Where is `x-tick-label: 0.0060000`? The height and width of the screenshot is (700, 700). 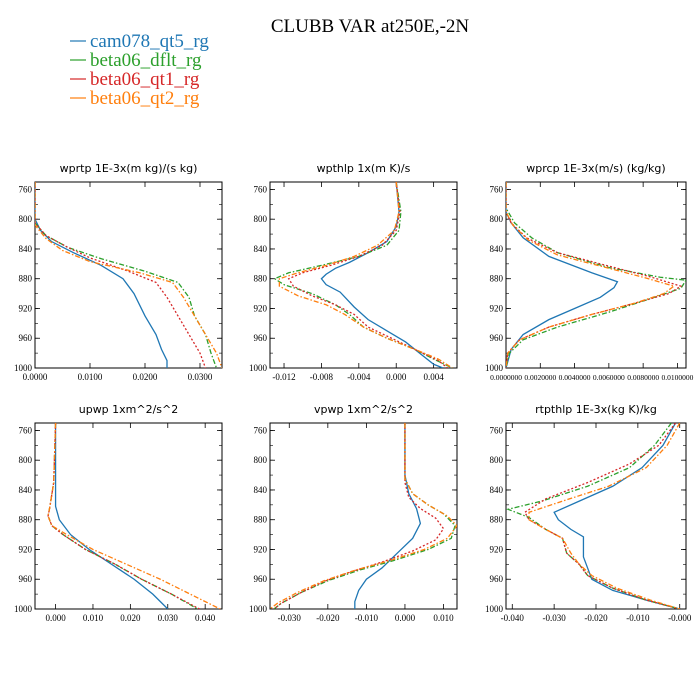 x-tick-label: 0.0060000 is located at coordinates (609, 377).